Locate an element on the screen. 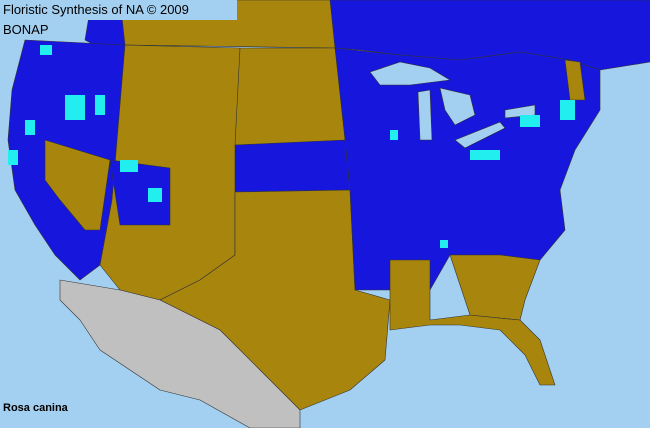 The height and width of the screenshot is (428, 650). mexico-gray is located at coordinates (180, 353).